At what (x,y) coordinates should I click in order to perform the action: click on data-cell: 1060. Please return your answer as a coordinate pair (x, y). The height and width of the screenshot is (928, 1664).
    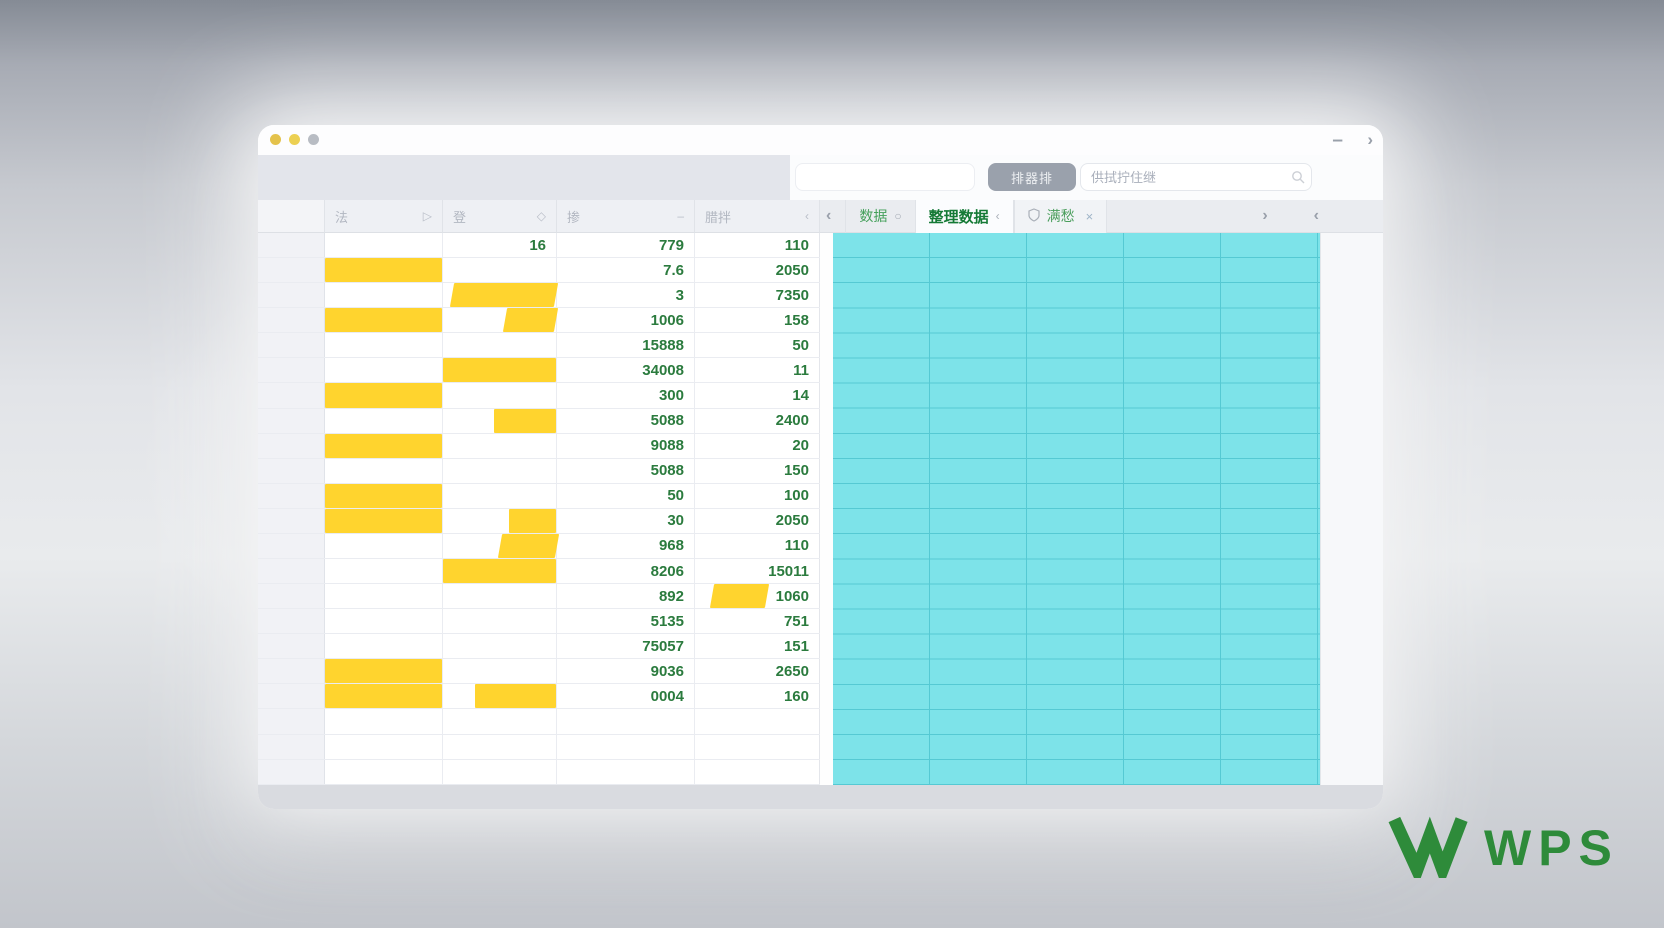
    Looking at the image, I should click on (757, 596).